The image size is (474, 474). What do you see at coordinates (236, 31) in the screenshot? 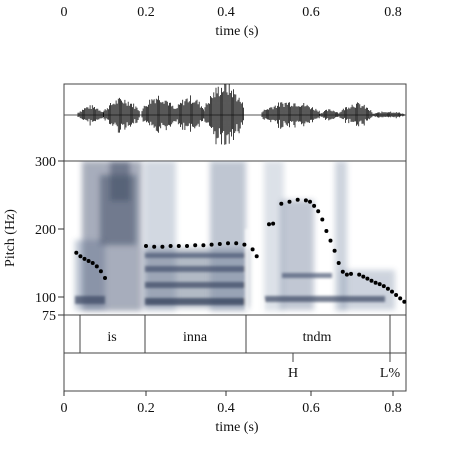
I see `top-axis-label: time (s)` at bounding box center [236, 31].